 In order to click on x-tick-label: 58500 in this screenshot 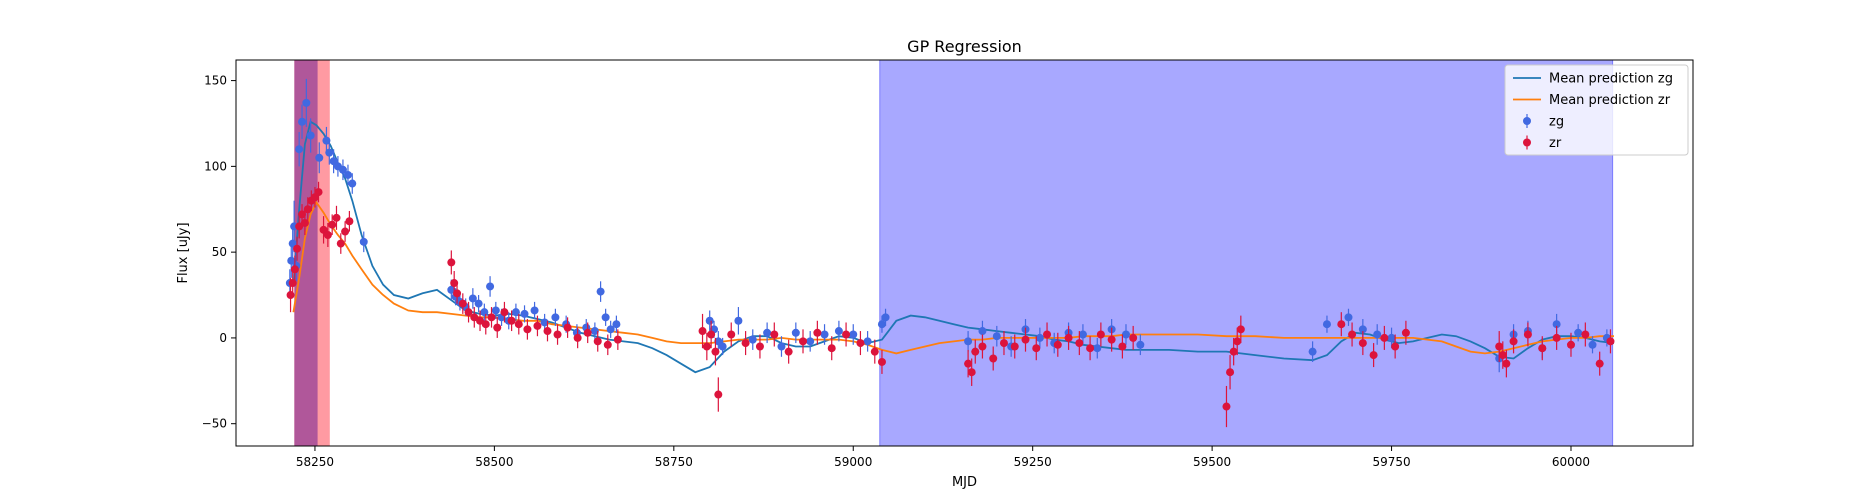, I will do `click(494, 462)`.